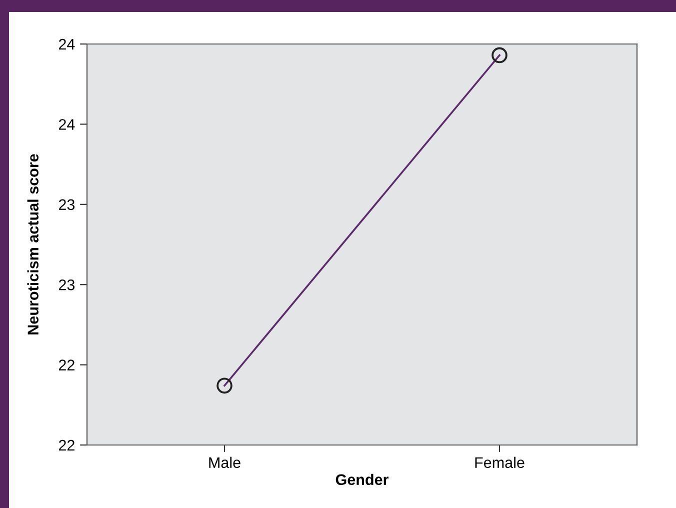 The height and width of the screenshot is (508, 676). Describe the element at coordinates (362, 480) in the screenshot. I see `x-axis-title: Gender` at that location.